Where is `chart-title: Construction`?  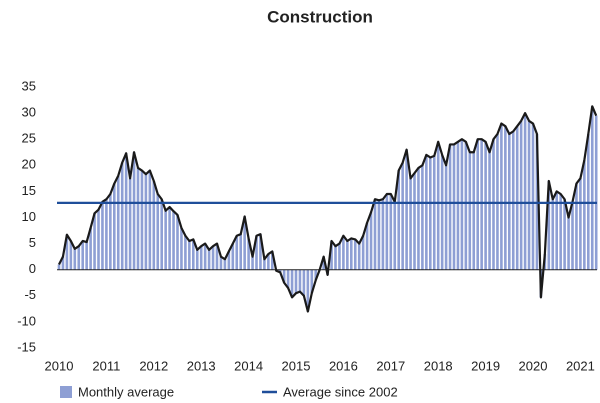
chart-title: Construction is located at coordinates (320, 16).